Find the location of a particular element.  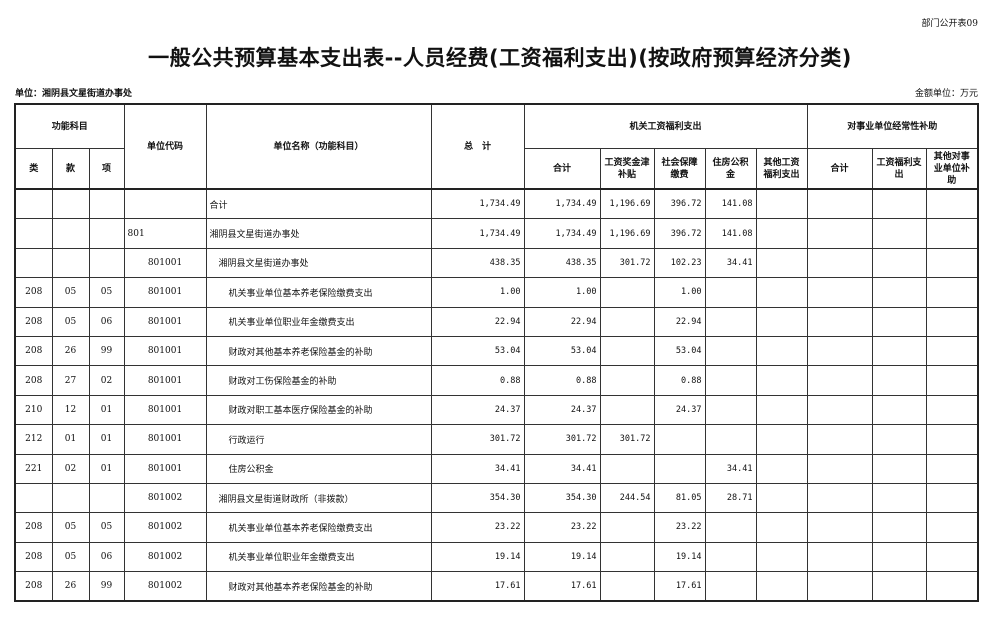

page-title: 一般公共预算基本支出表--人员经费(工资福利支出)(按政府预算经济分类) is located at coordinates (500, 58).